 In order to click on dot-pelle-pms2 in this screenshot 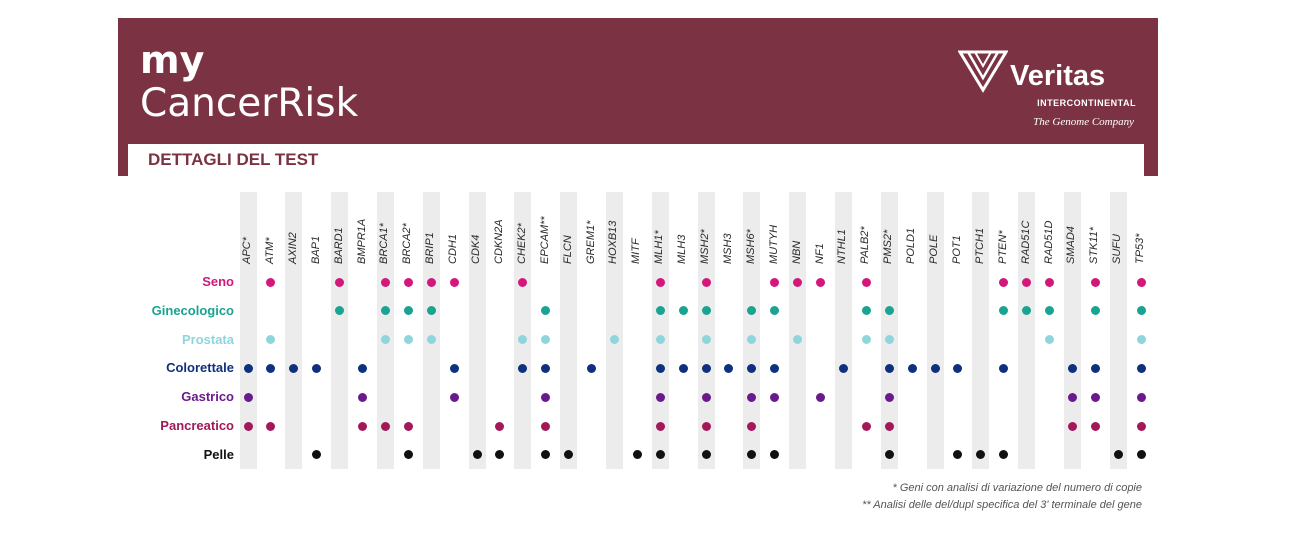, I will do `click(889, 455)`.